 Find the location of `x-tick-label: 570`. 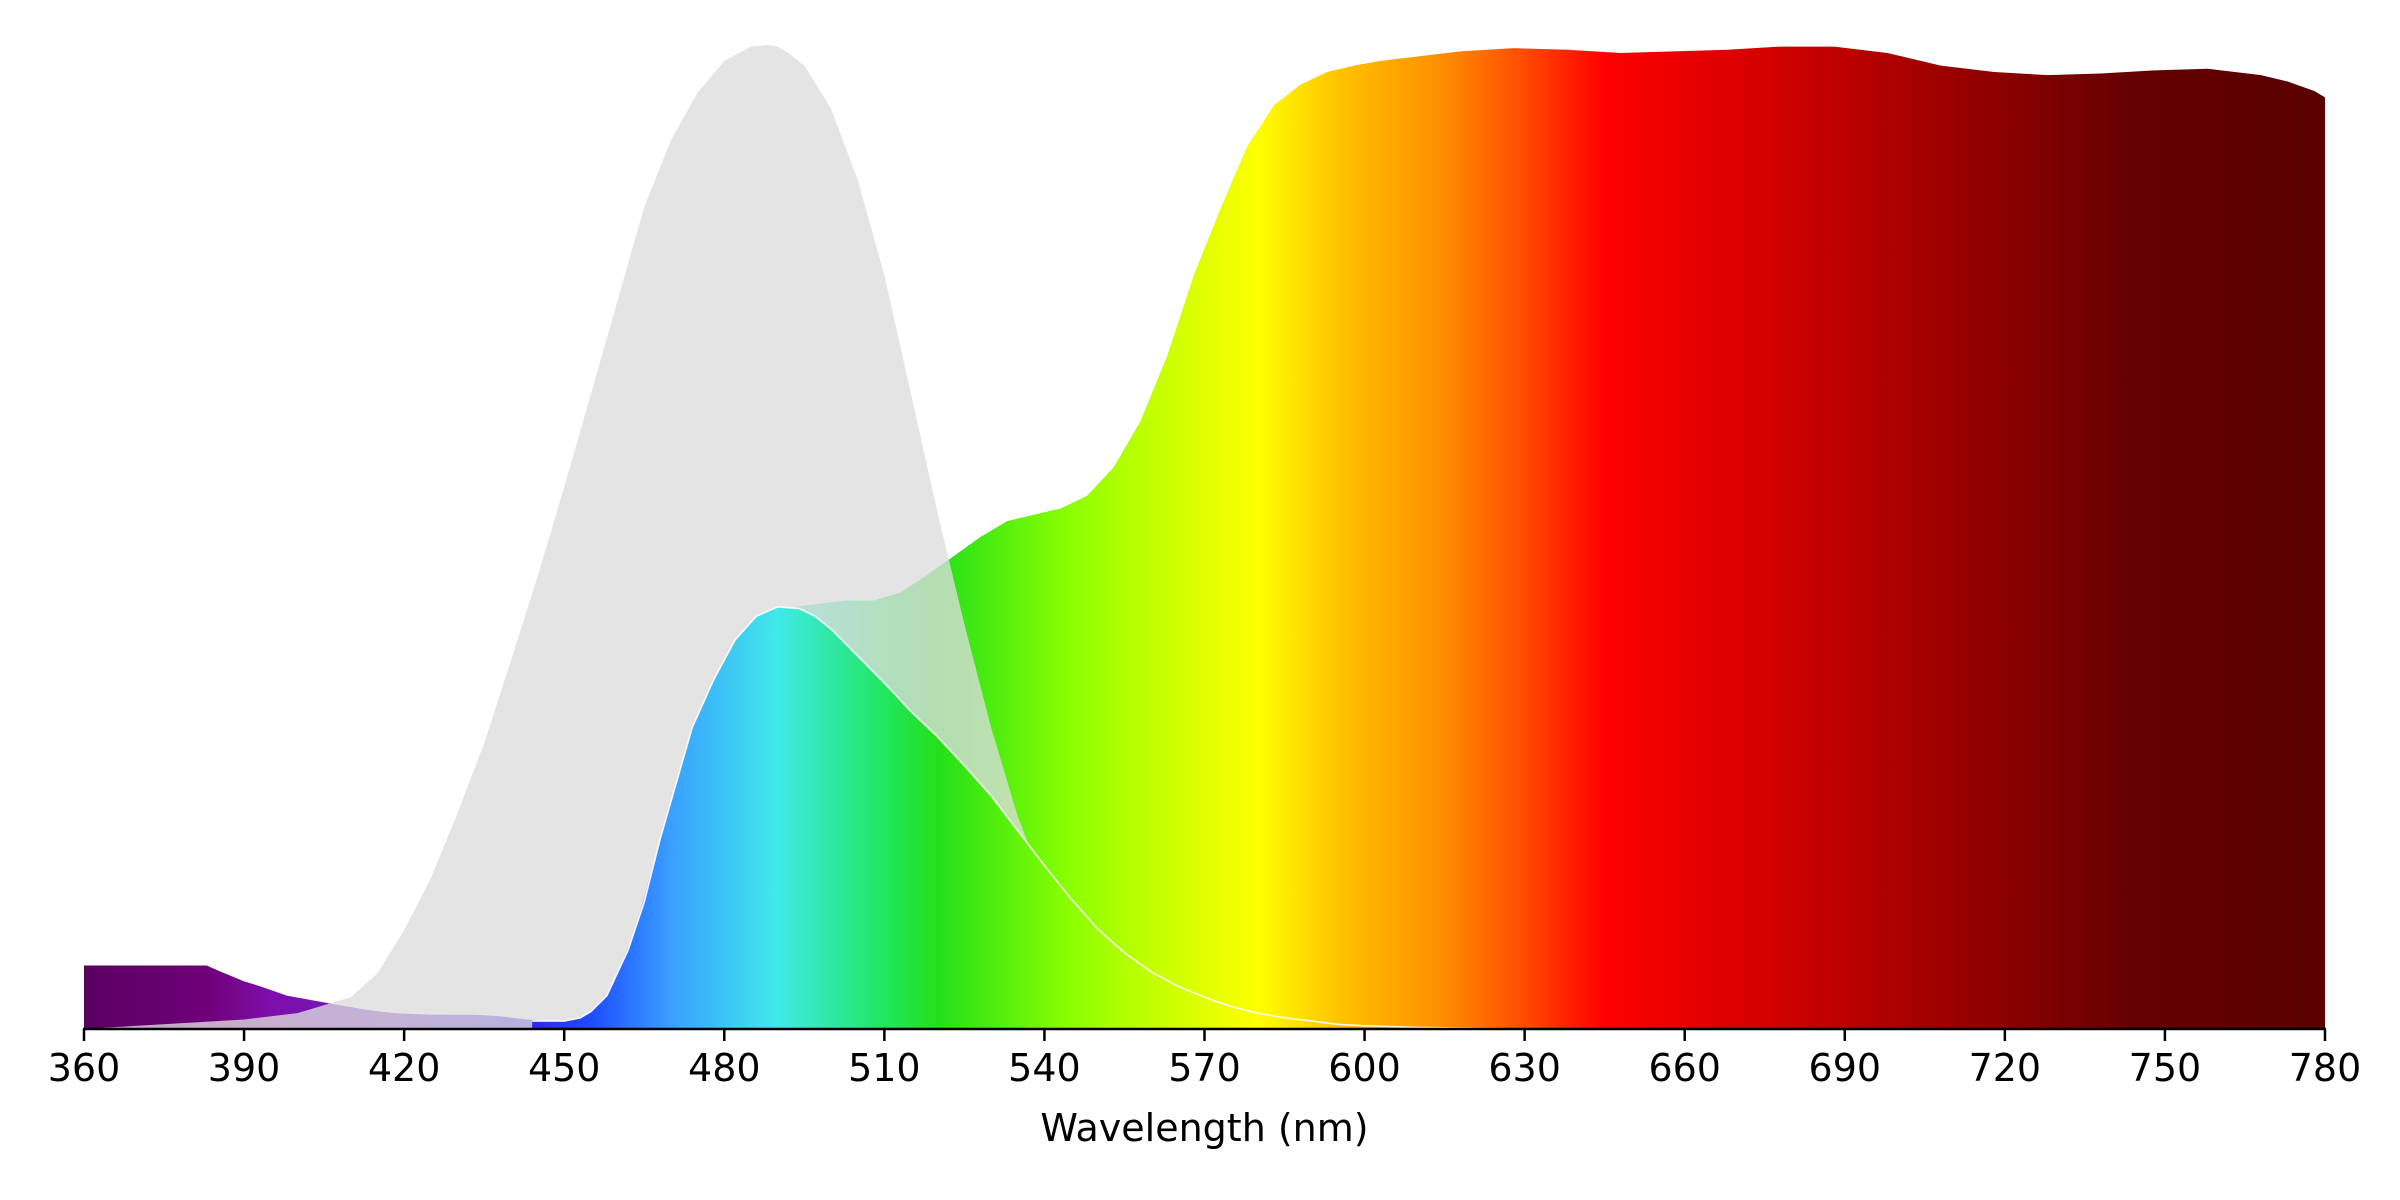

x-tick-label: 570 is located at coordinates (1204, 1068).